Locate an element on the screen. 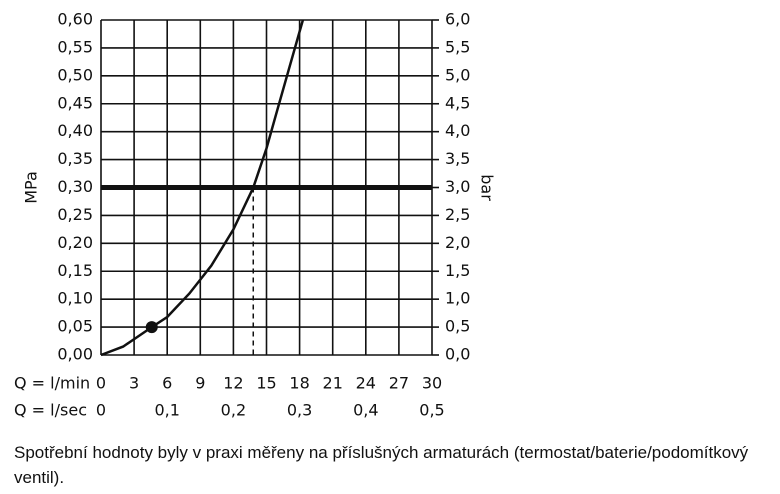 The width and height of the screenshot is (780, 494). x-tick-label: 18 is located at coordinates (299, 383).